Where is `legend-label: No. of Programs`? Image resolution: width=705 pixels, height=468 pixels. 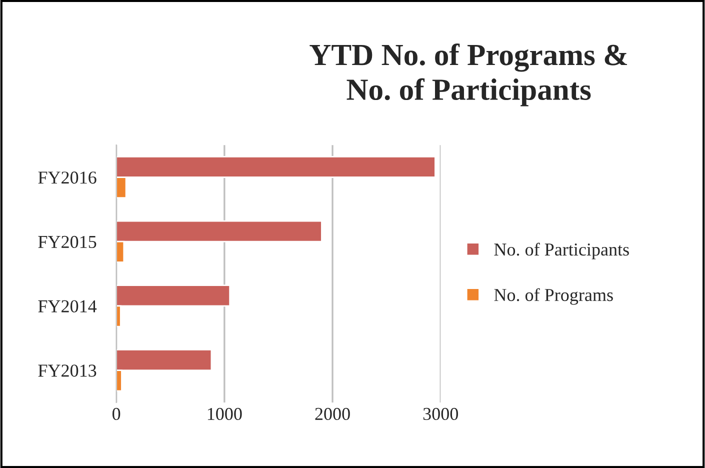
legend-label: No. of Programs is located at coordinates (553, 296).